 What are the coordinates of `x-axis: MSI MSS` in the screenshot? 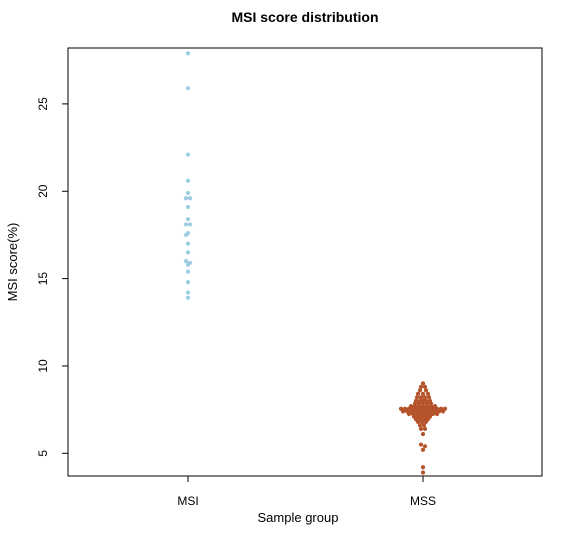 It's located at (306, 492).